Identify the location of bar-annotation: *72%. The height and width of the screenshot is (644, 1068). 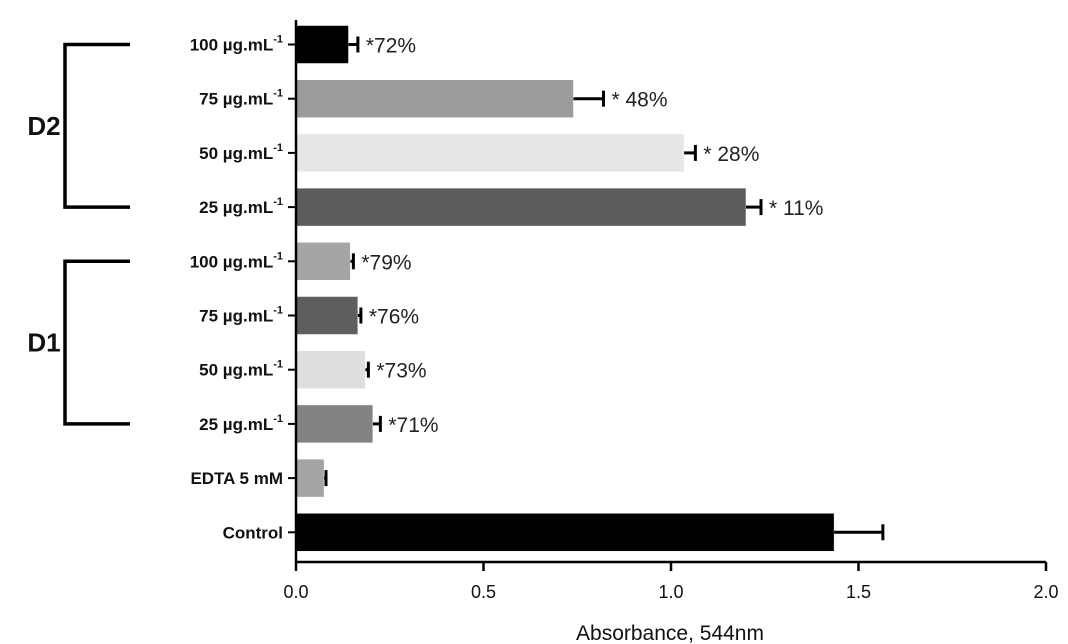
(391, 46).